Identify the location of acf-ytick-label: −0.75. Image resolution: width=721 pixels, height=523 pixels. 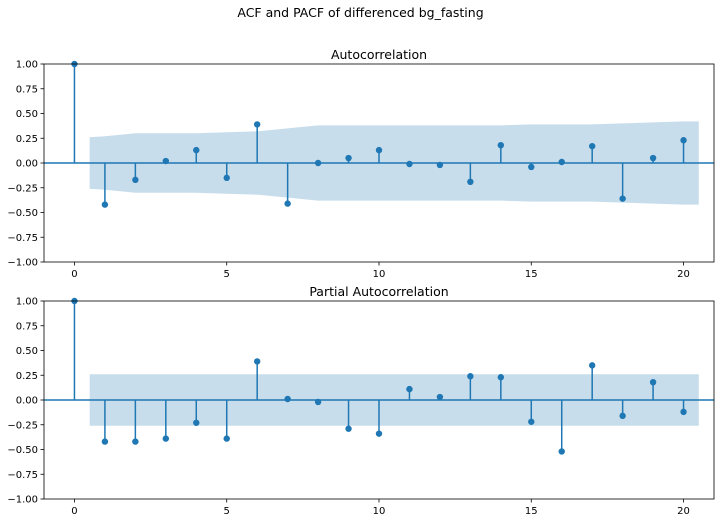
(22, 238).